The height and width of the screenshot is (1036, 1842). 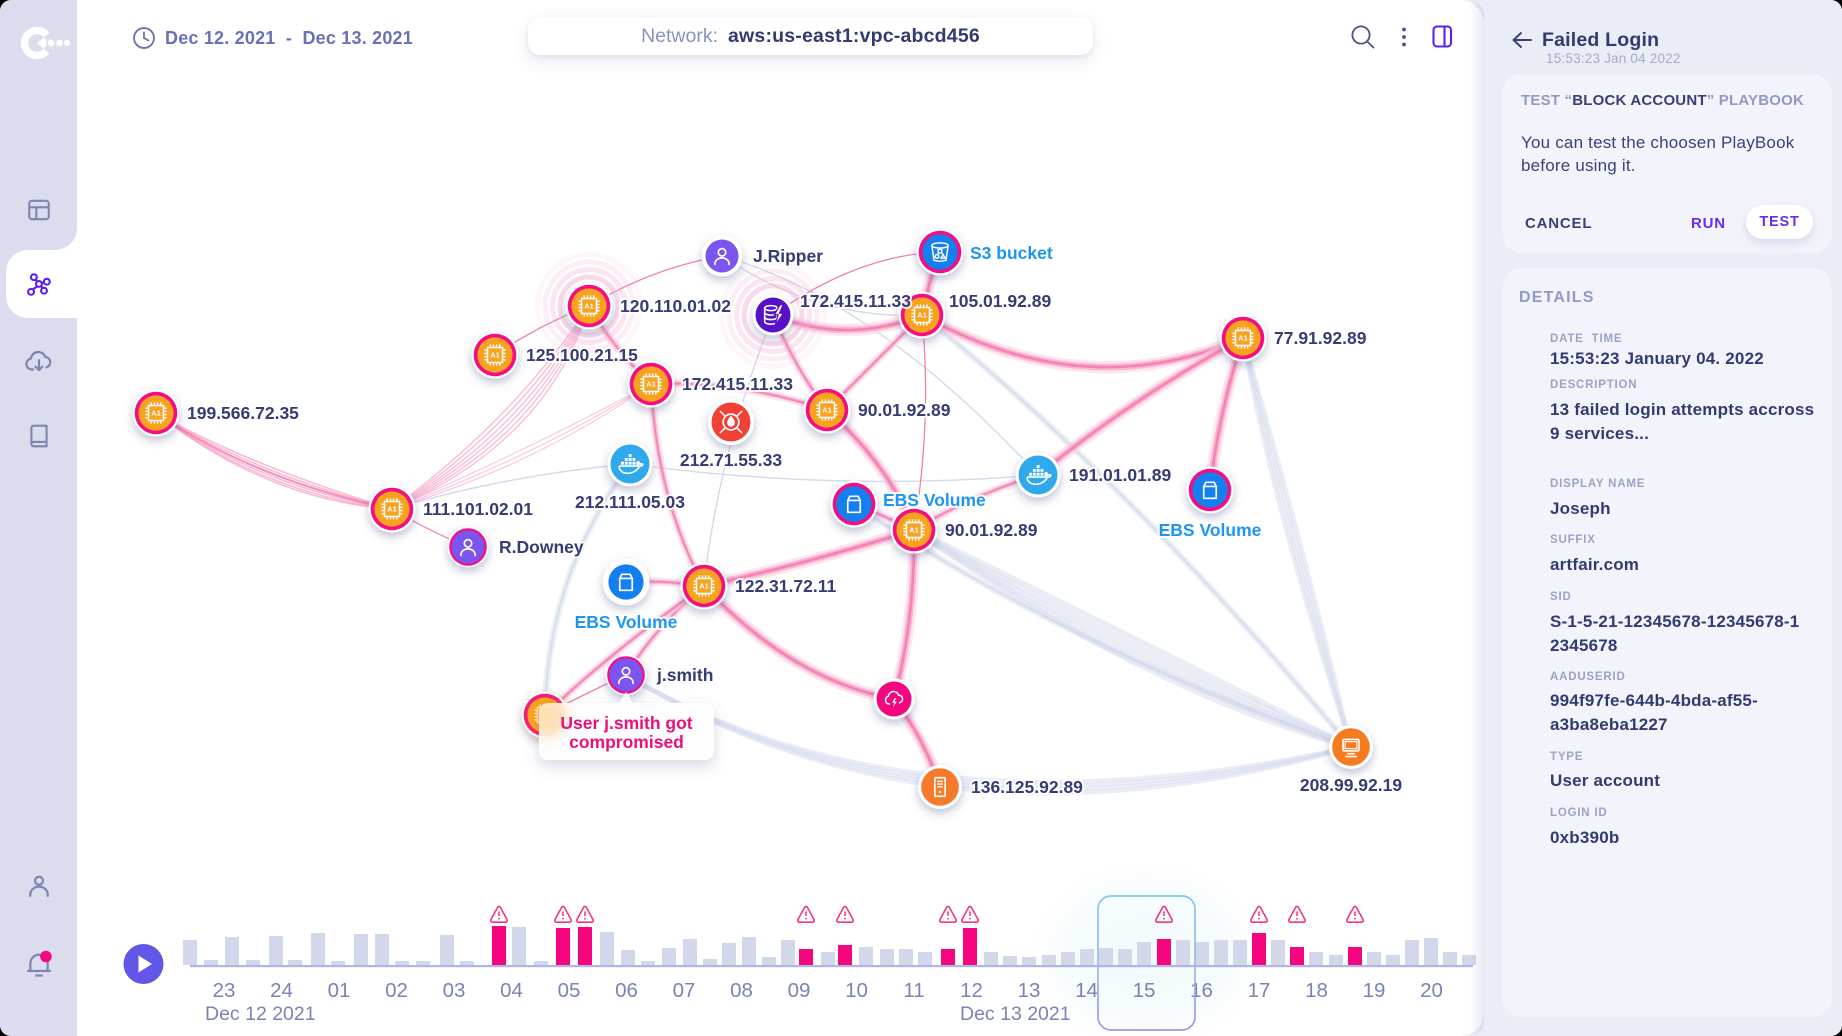 I want to click on svg-text: 105.01.92.89, so click(x=1000, y=301).